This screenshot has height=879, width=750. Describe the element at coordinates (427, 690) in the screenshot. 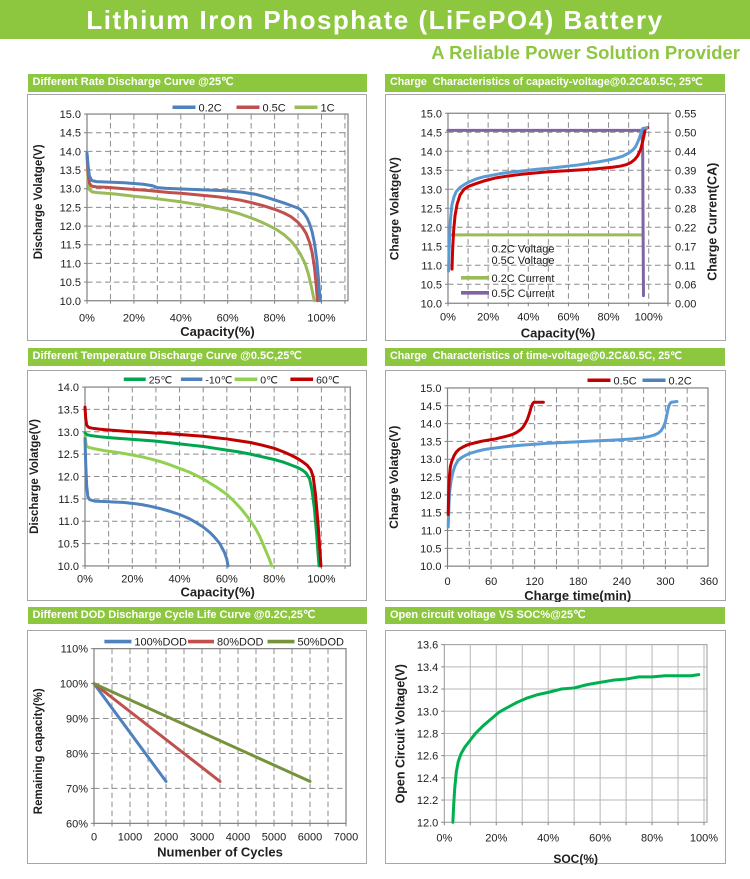

I see `svg-text: 13.2` at that location.